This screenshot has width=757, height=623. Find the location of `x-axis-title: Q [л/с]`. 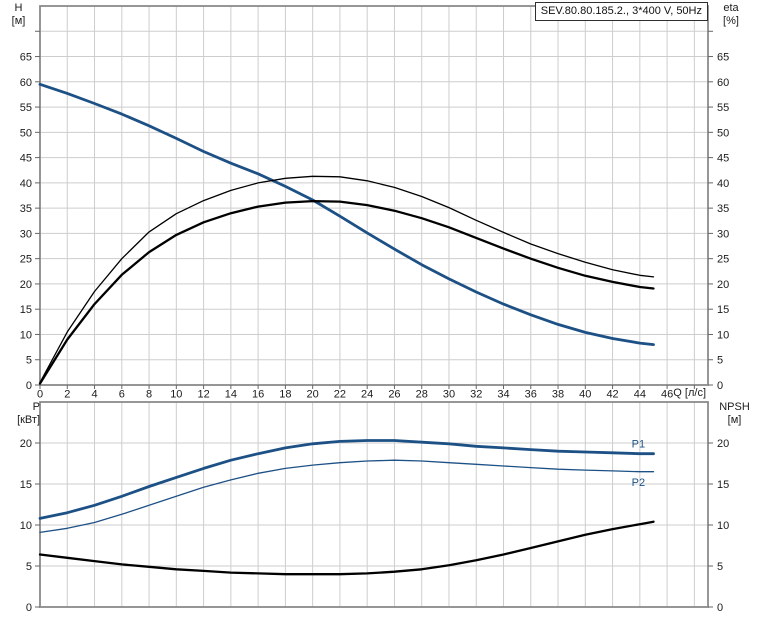

x-axis-title: Q [л/с] is located at coordinates (689, 393).